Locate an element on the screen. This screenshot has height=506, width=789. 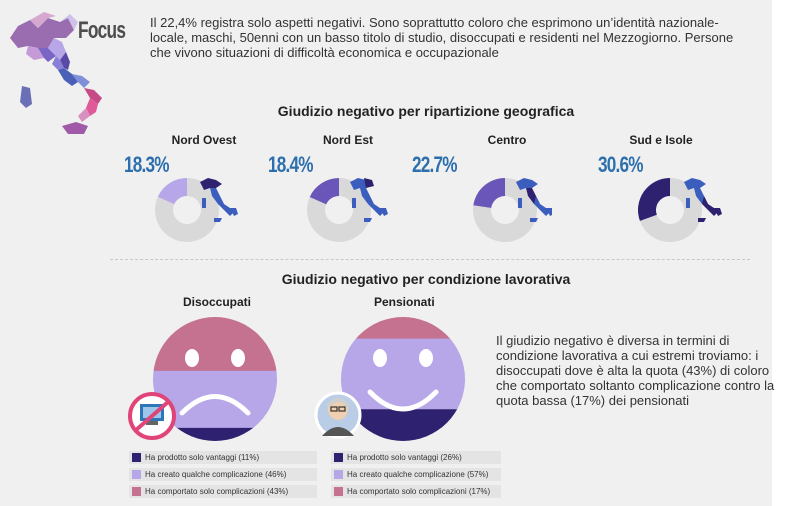
disoccupati-face-chart is located at coordinates (202, 379).